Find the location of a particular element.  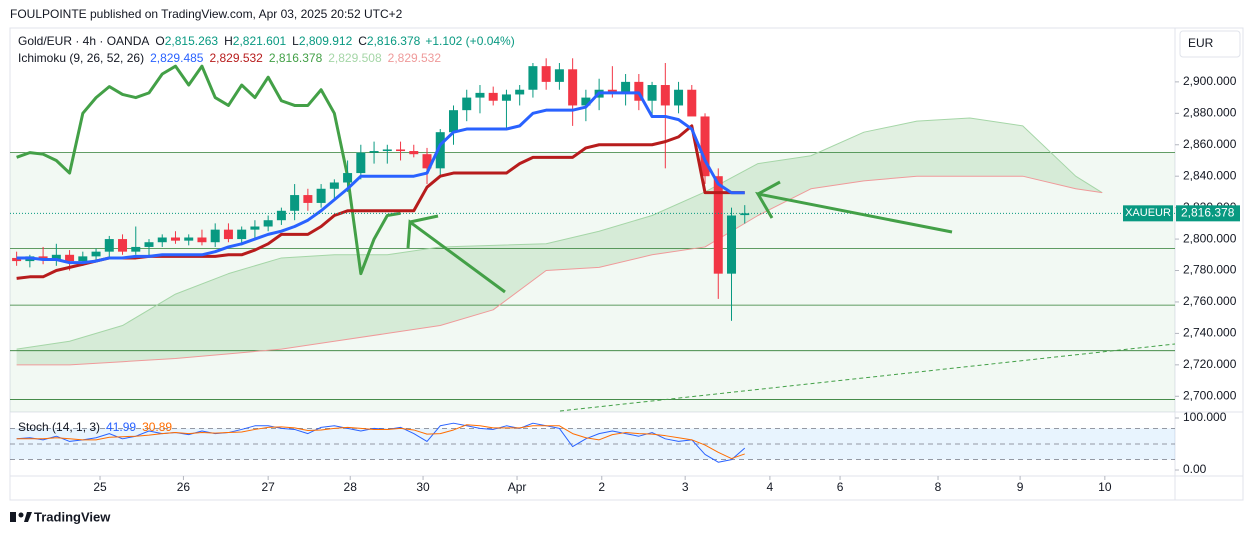

x-tick-label: 30 is located at coordinates (423, 487).